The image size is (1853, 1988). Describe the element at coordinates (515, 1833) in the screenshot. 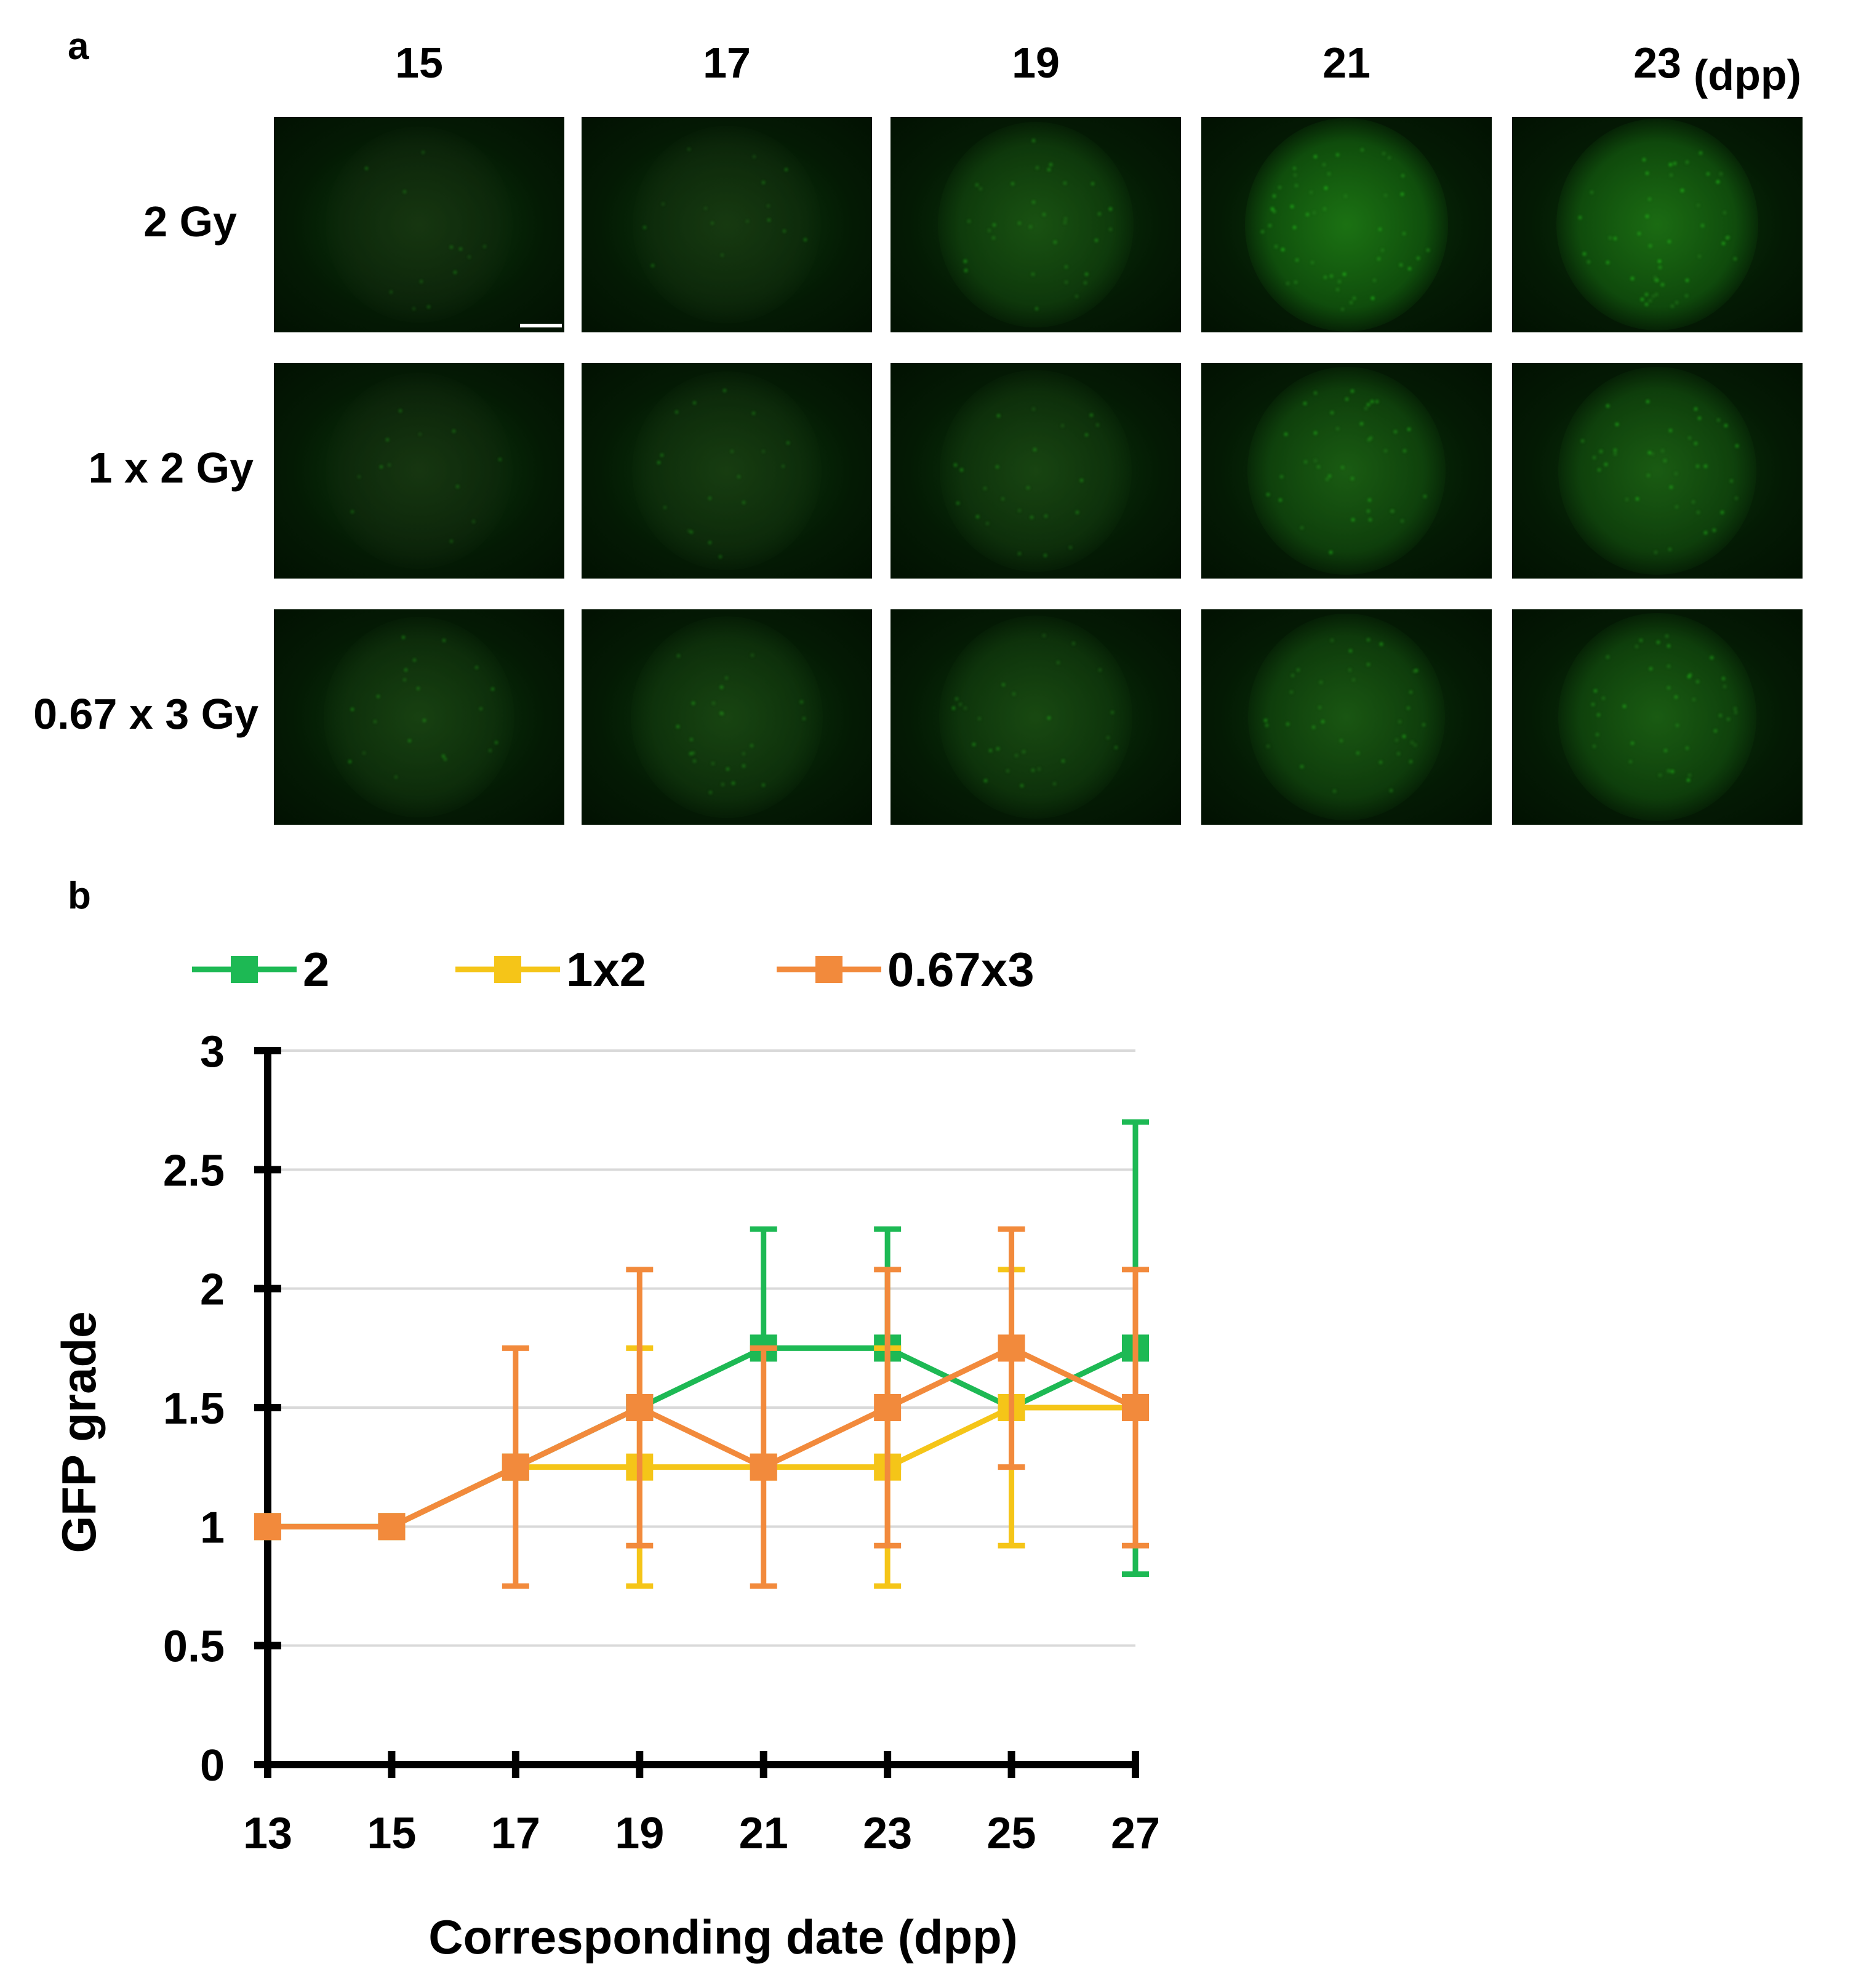

I see `x-tick-label: 17` at that location.